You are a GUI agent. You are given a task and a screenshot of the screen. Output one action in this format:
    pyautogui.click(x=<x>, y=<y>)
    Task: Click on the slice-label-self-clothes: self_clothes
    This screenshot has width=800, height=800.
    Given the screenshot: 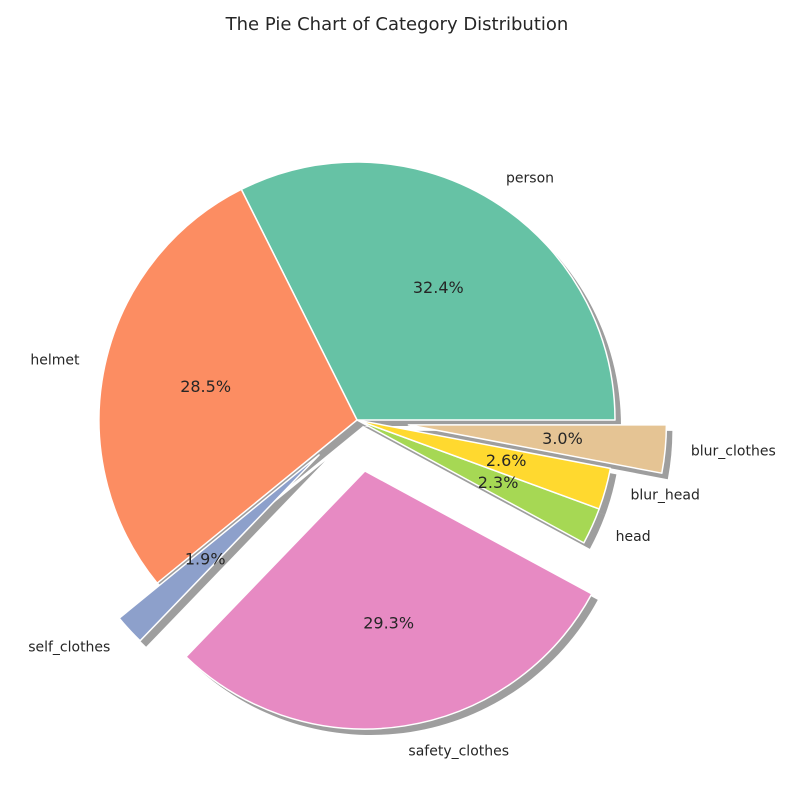 What is the action you would take?
    pyautogui.click(x=69, y=647)
    